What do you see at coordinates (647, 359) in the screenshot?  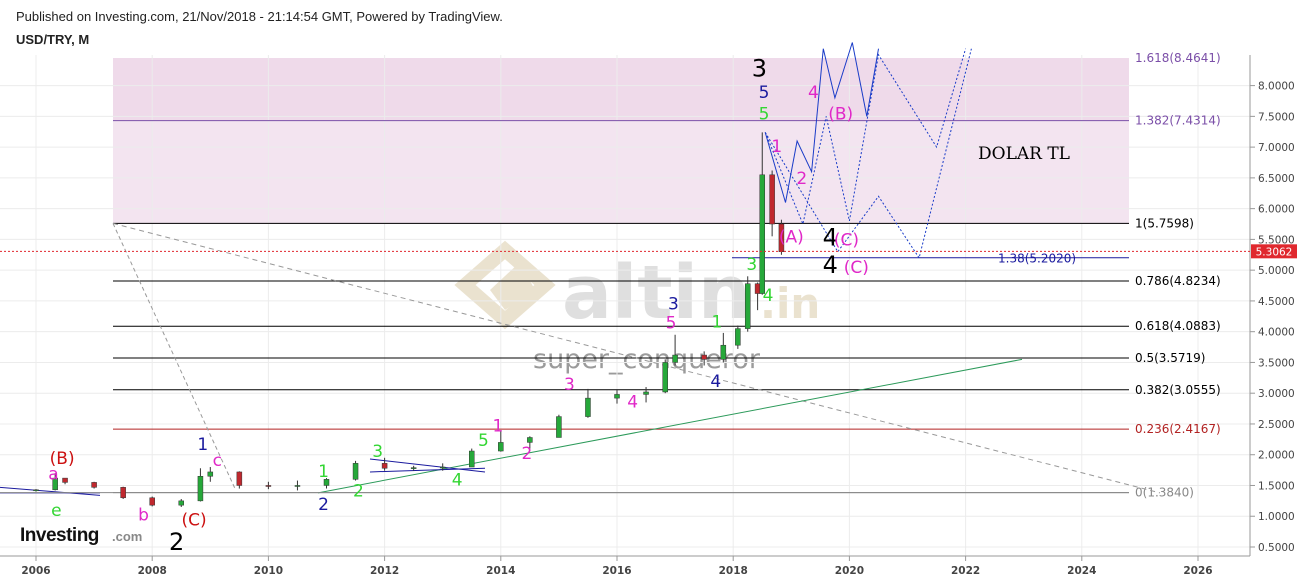 I see `watermark-author: super_conqueror` at bounding box center [647, 359].